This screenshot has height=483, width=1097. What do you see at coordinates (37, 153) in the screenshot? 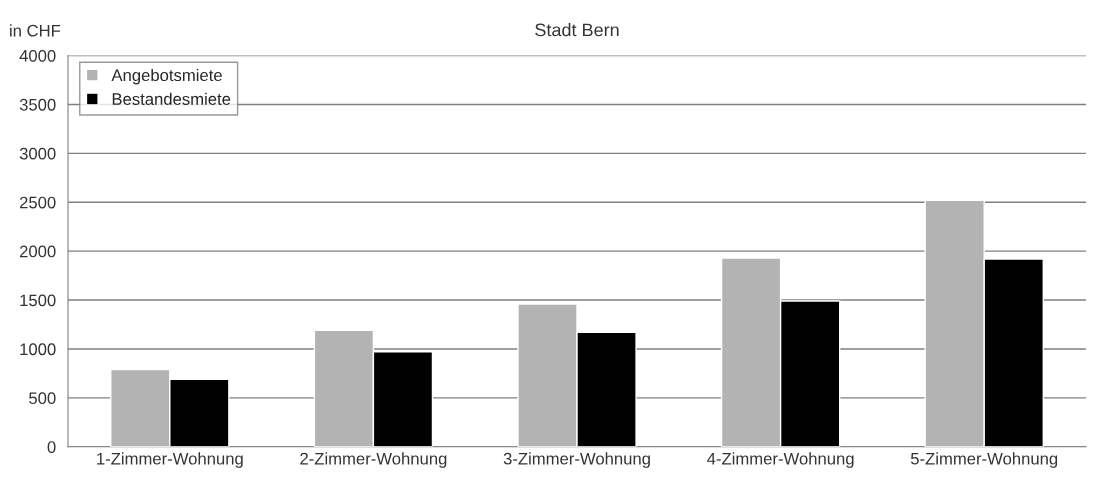
I see `y-tick-label: 3000` at bounding box center [37, 153].